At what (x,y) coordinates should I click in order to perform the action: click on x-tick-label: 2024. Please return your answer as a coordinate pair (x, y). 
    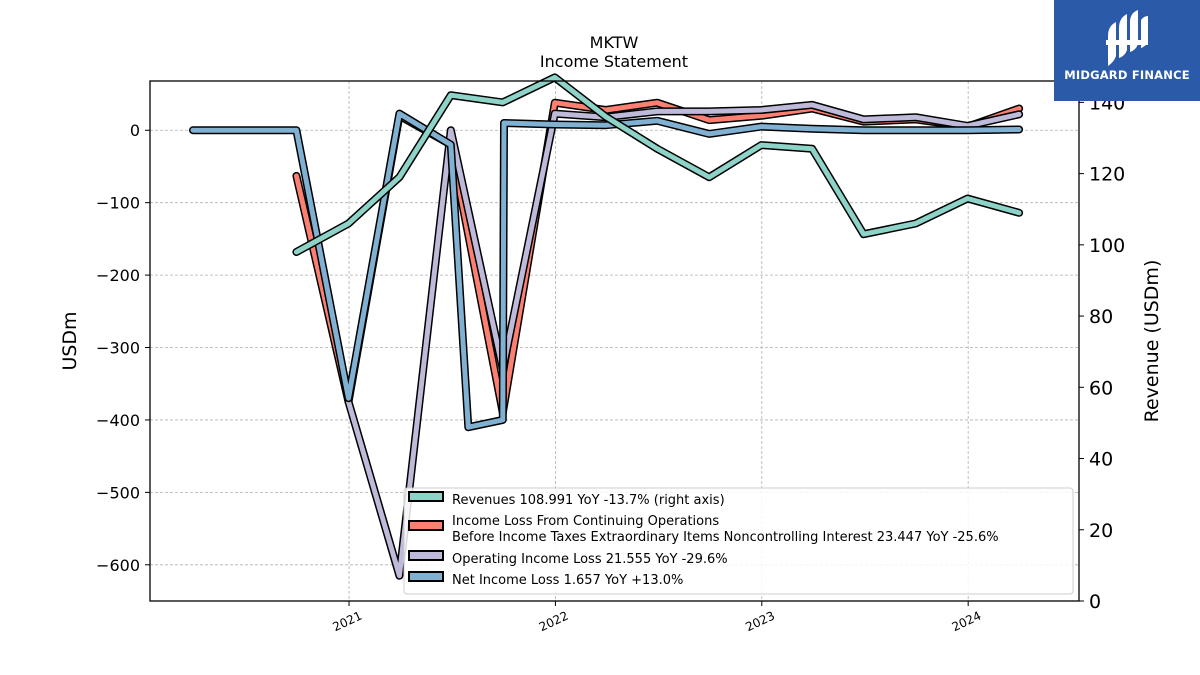
    Looking at the image, I should click on (967, 622).